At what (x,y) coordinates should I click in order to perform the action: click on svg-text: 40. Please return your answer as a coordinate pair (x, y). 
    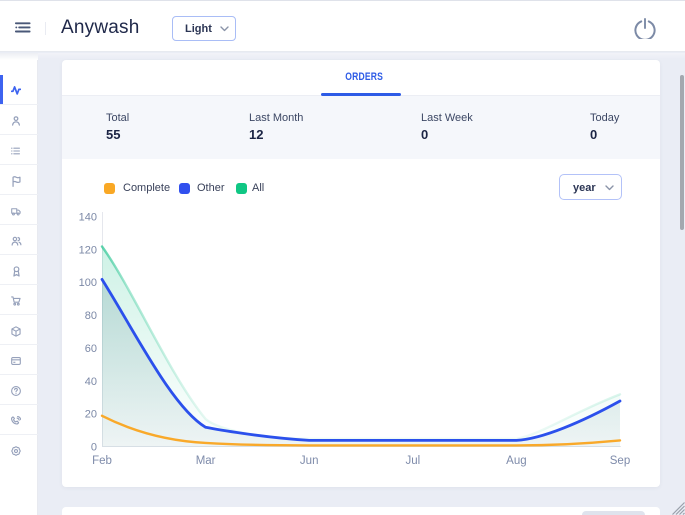
    Looking at the image, I should click on (91, 382).